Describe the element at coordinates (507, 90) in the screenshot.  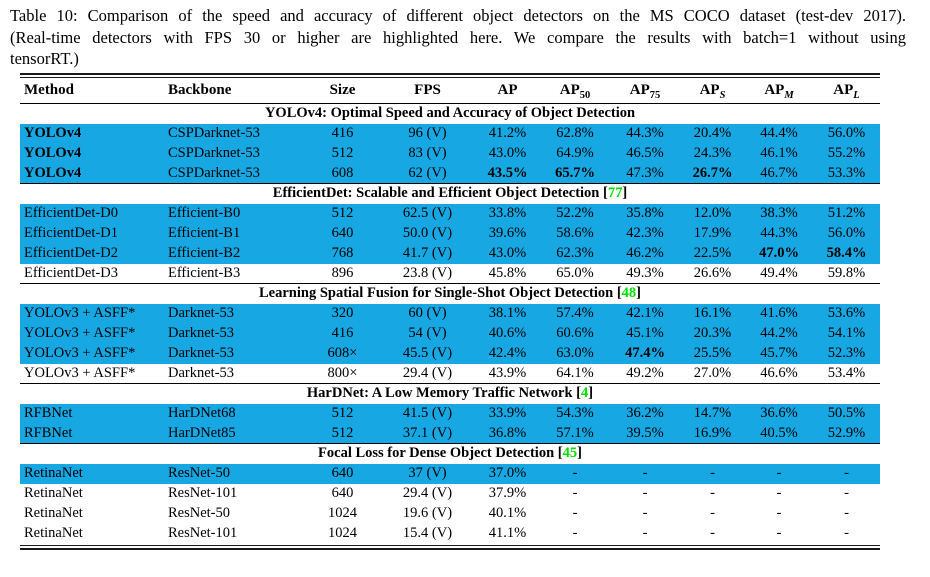
I see `column-header-ap: AP` at that location.